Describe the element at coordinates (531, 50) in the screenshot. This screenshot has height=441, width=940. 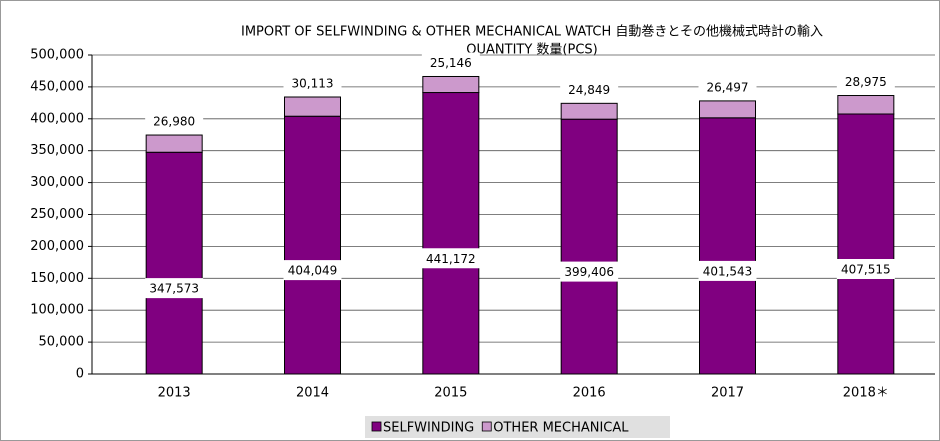
I see `chart-subtitle: QUANTITY 数量(PCS)` at that location.